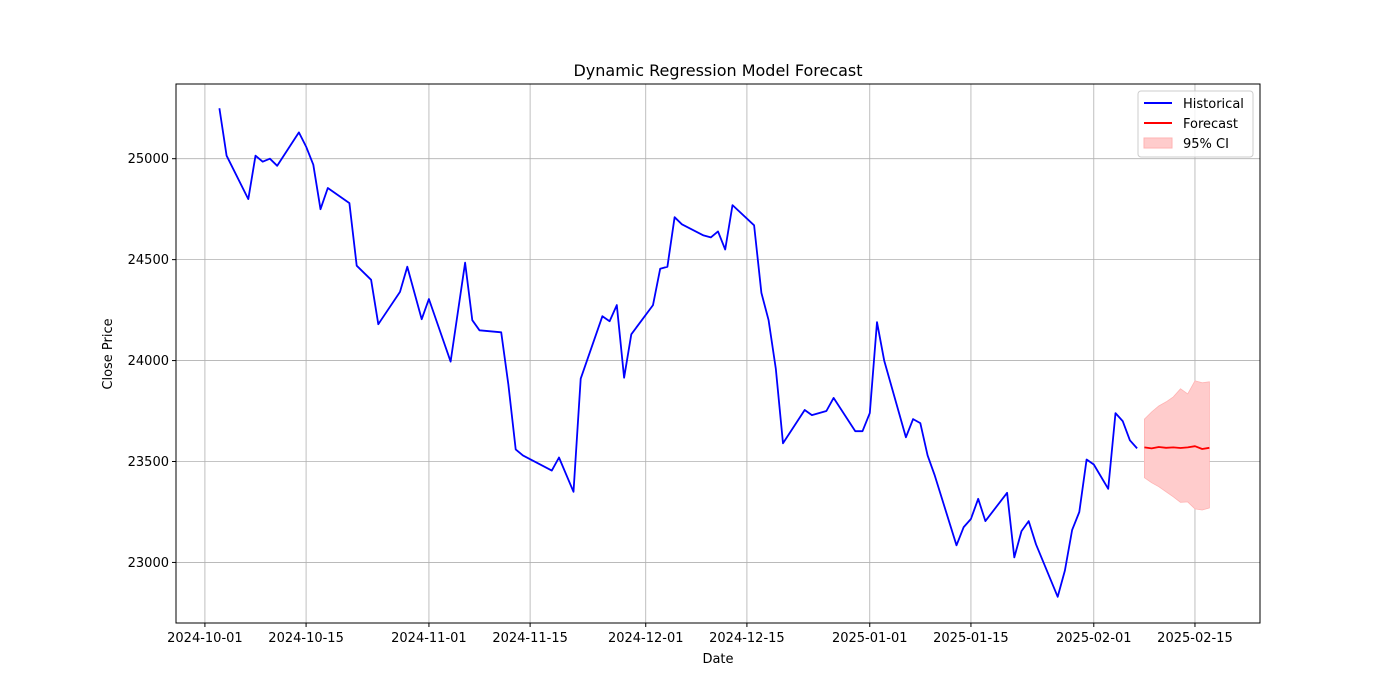 This screenshot has height=700, width=1400. What do you see at coordinates (1213, 104) in the screenshot?
I see `legend-historical-label: Historical` at bounding box center [1213, 104].